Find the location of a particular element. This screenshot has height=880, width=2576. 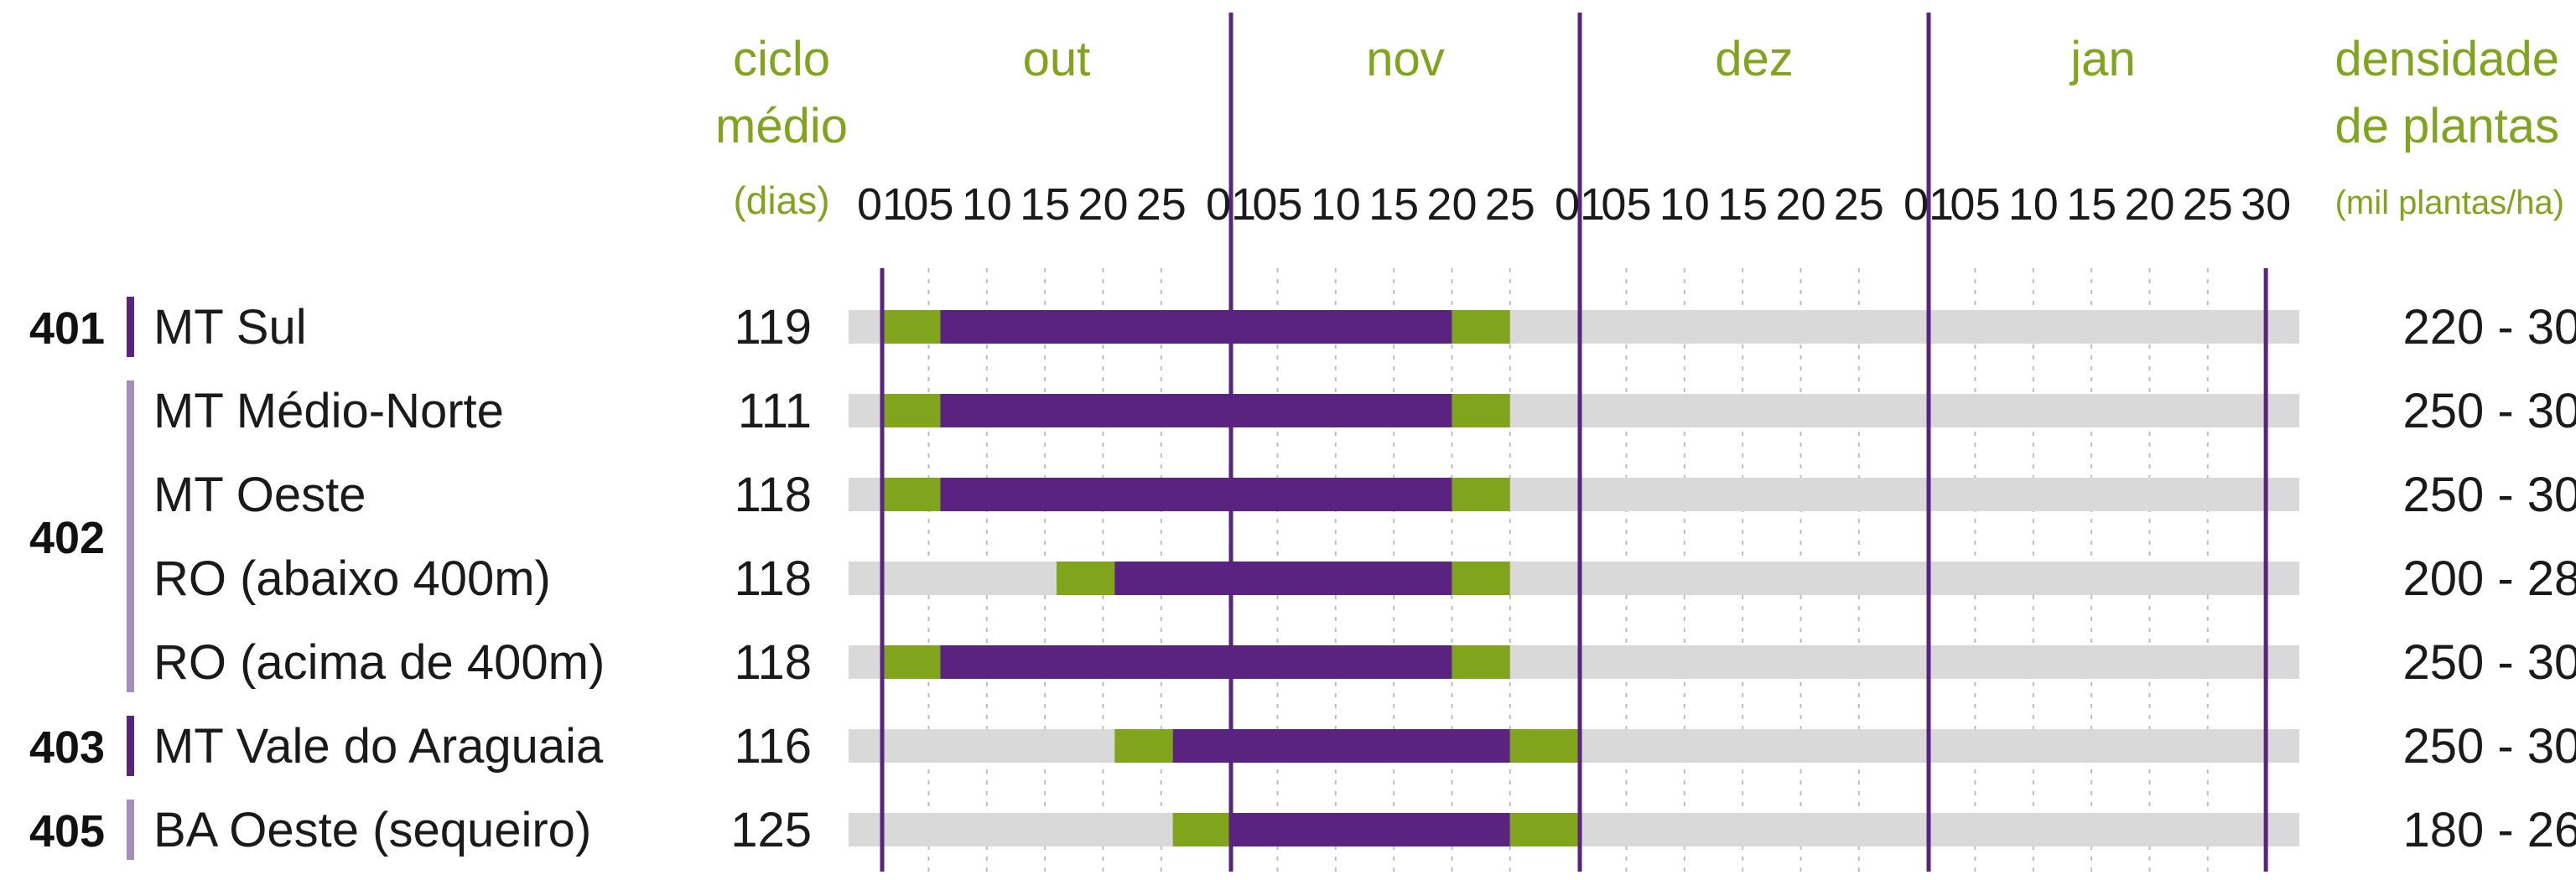

cycle-value: 116 is located at coordinates (773, 746).